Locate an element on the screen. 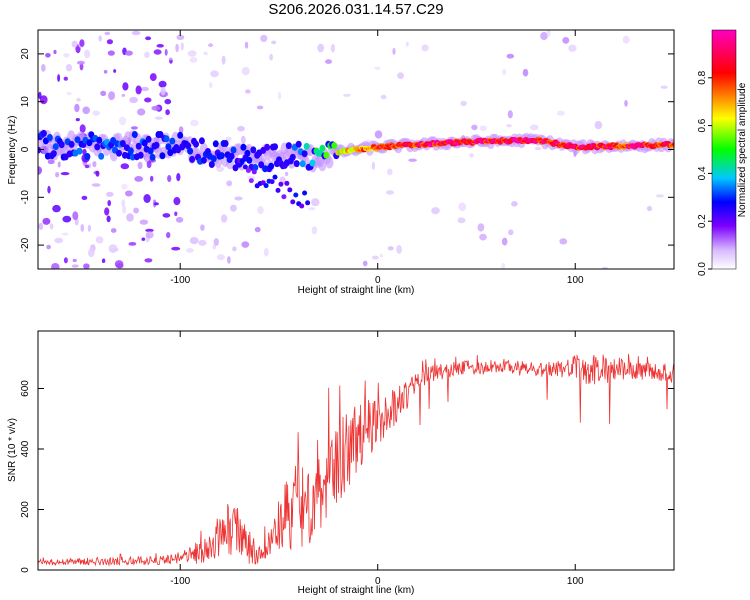 The height and width of the screenshot is (600, 750). spectrogram-y-tick-label: 20 is located at coordinates (25, 54).